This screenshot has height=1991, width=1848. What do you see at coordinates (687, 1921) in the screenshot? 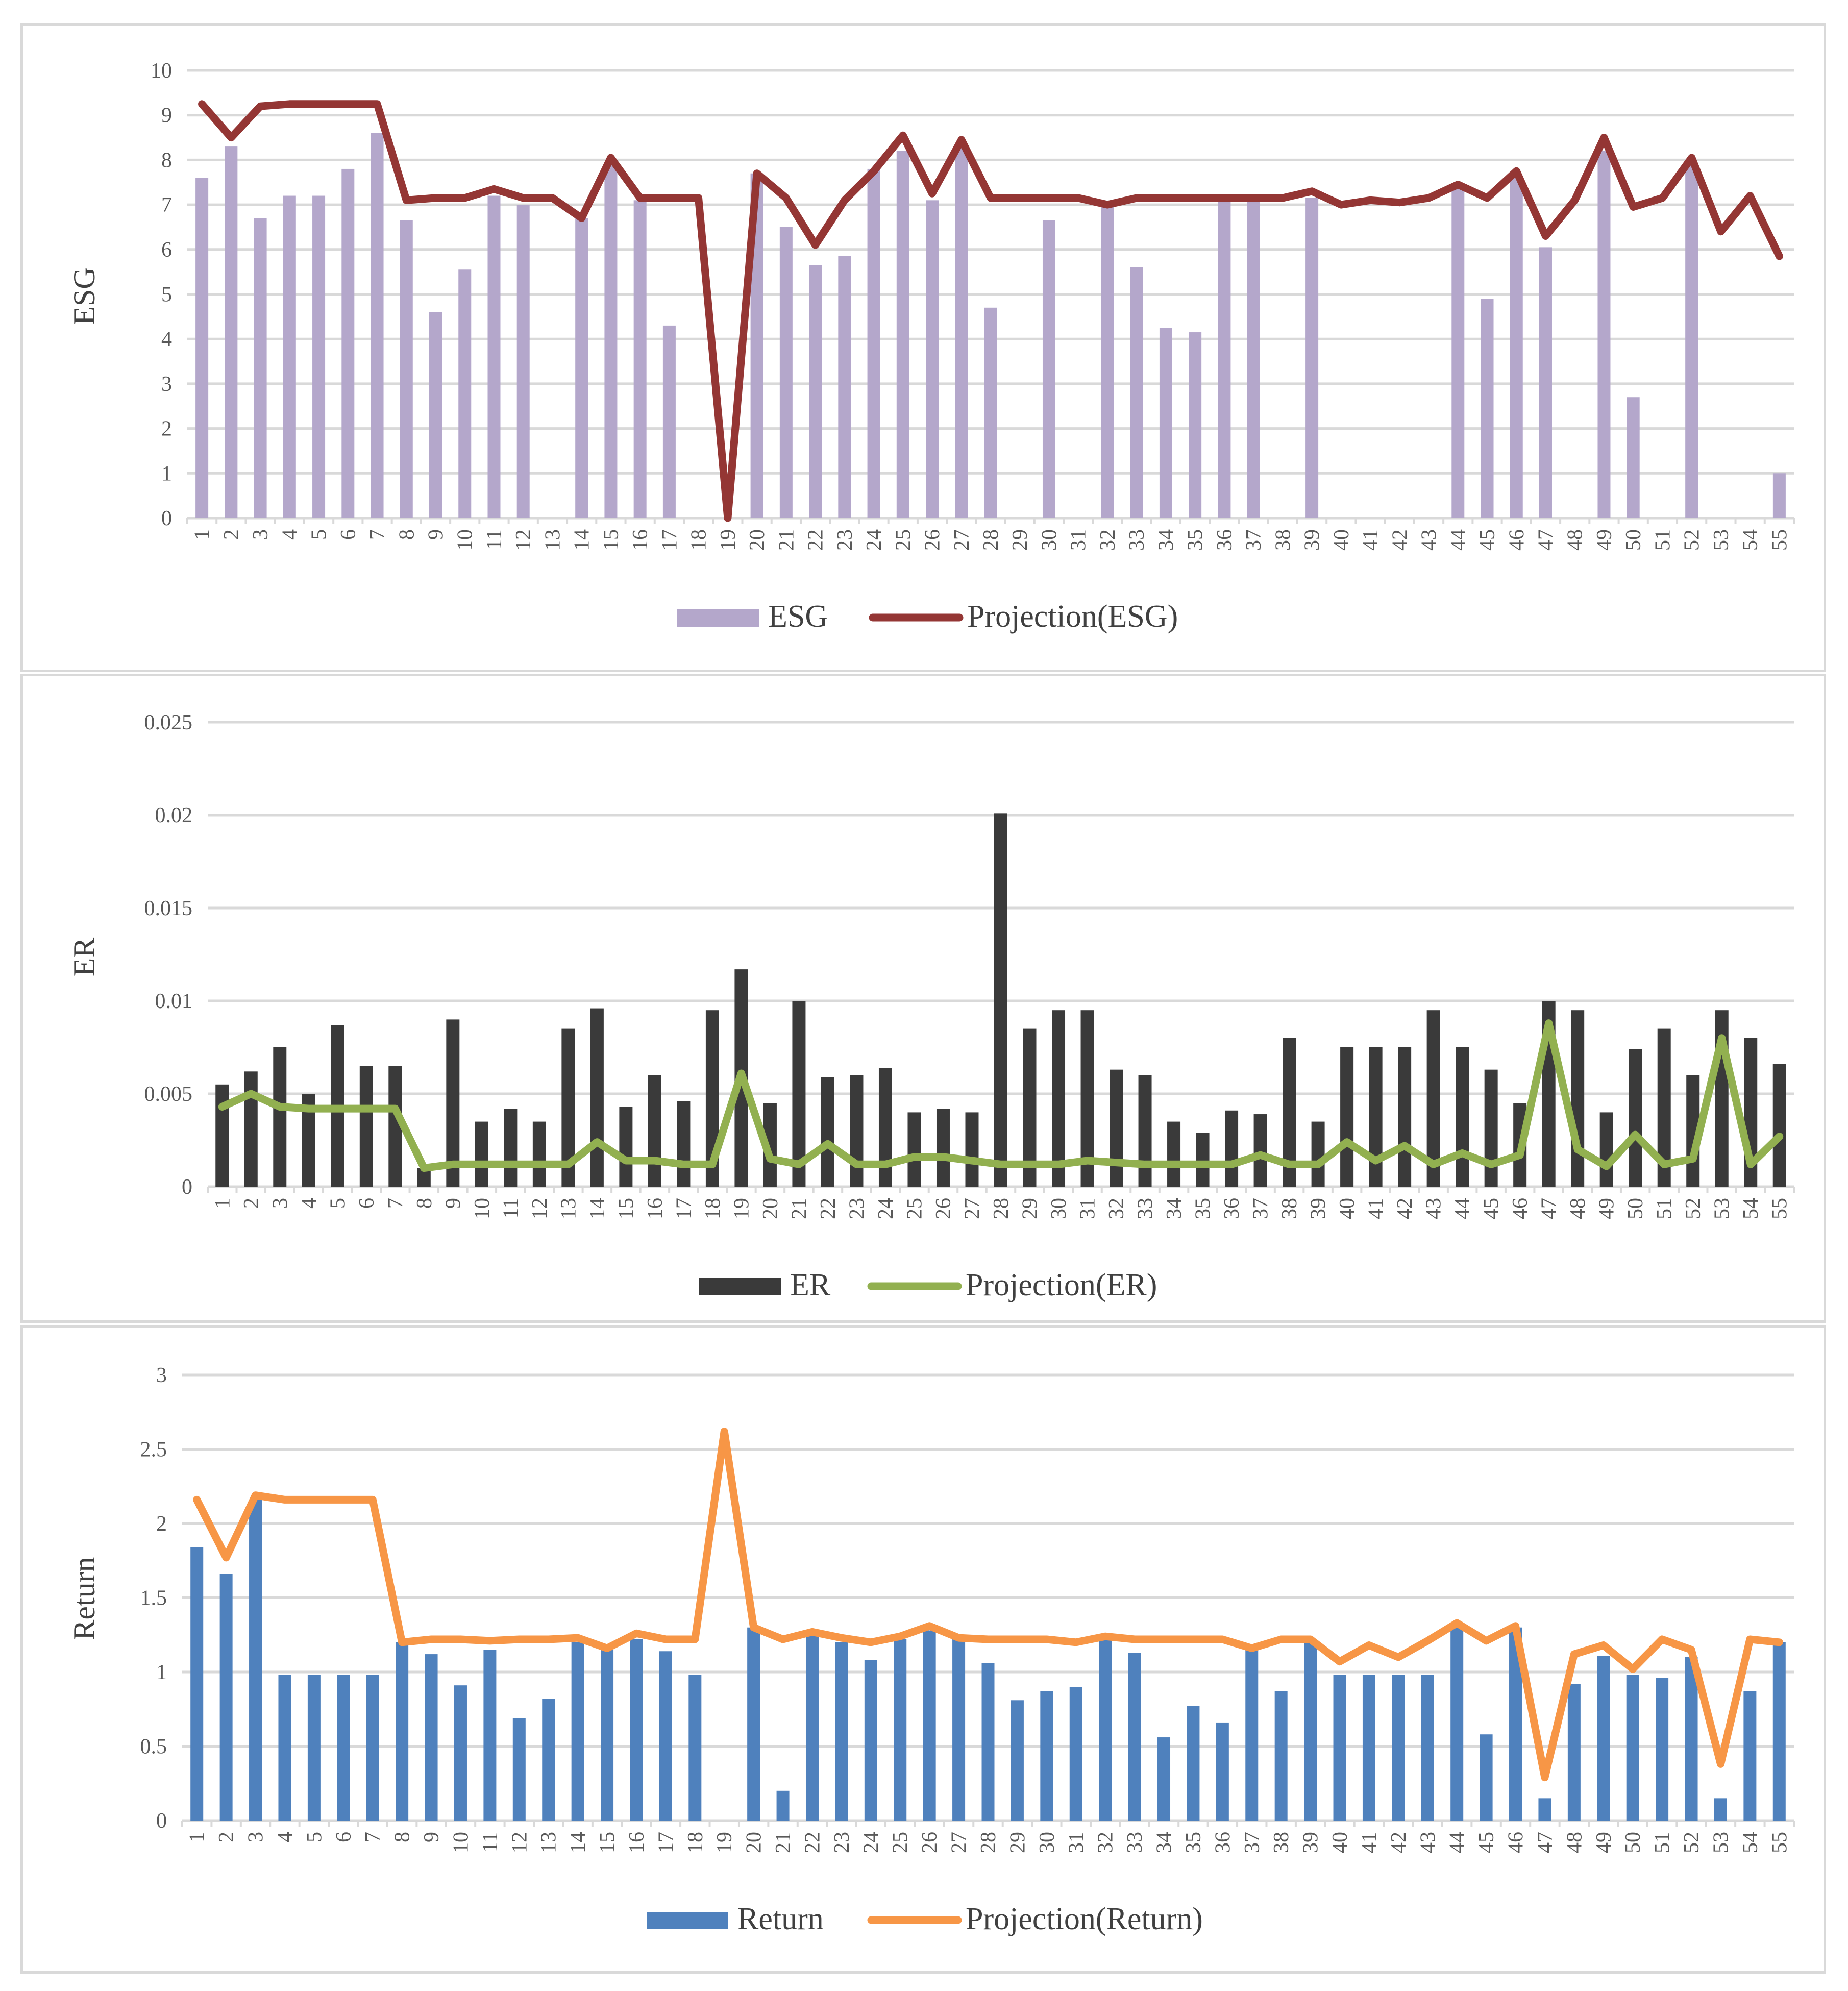
I see `ret-legend-bar-swatch` at bounding box center [687, 1921].